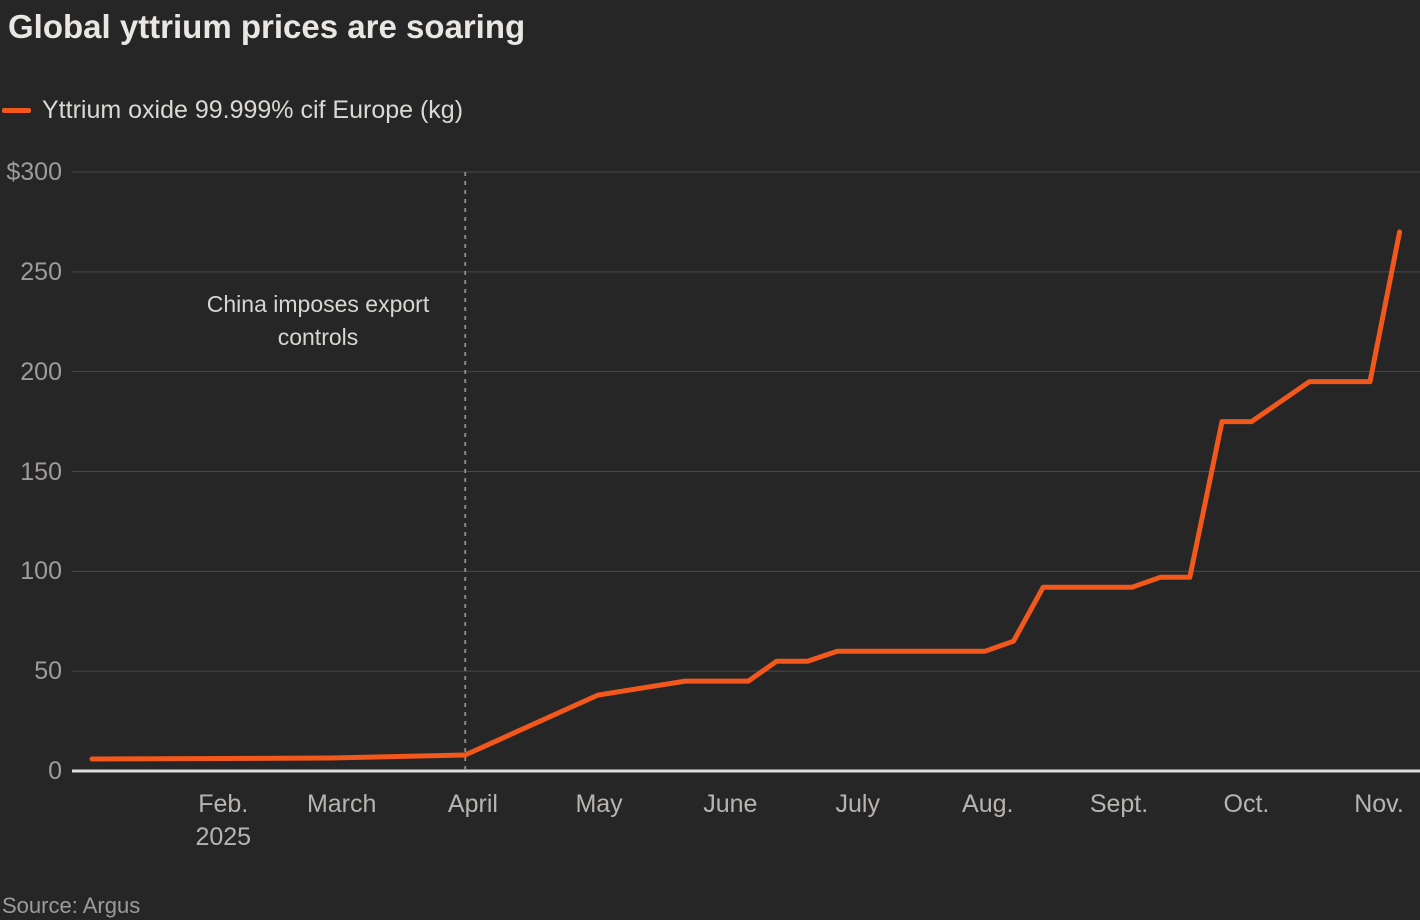 This screenshot has height=920, width=1420. I want to click on x-tick-june: June, so click(730, 804).